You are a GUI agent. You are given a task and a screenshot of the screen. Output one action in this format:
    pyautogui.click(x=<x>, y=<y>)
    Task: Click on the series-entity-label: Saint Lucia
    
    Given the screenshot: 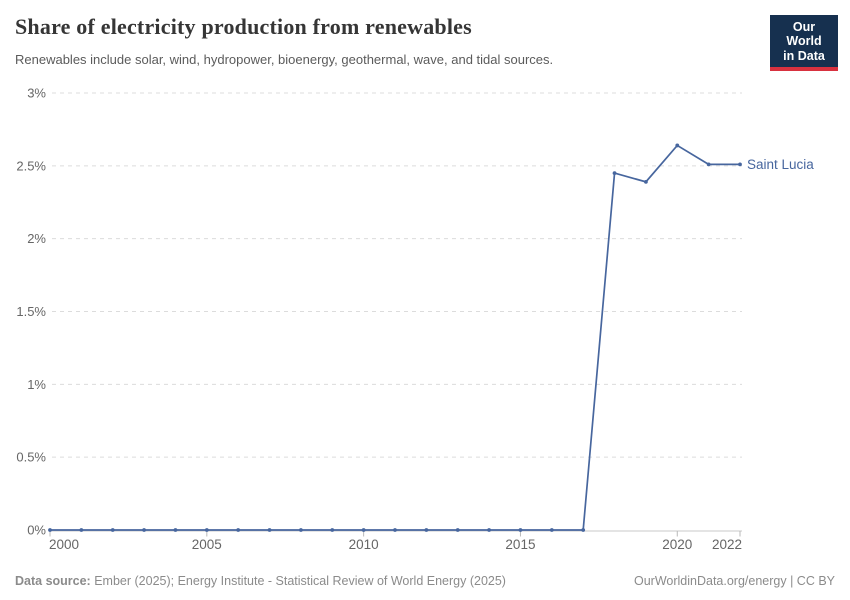 What is the action you would take?
    pyautogui.click(x=780, y=164)
    